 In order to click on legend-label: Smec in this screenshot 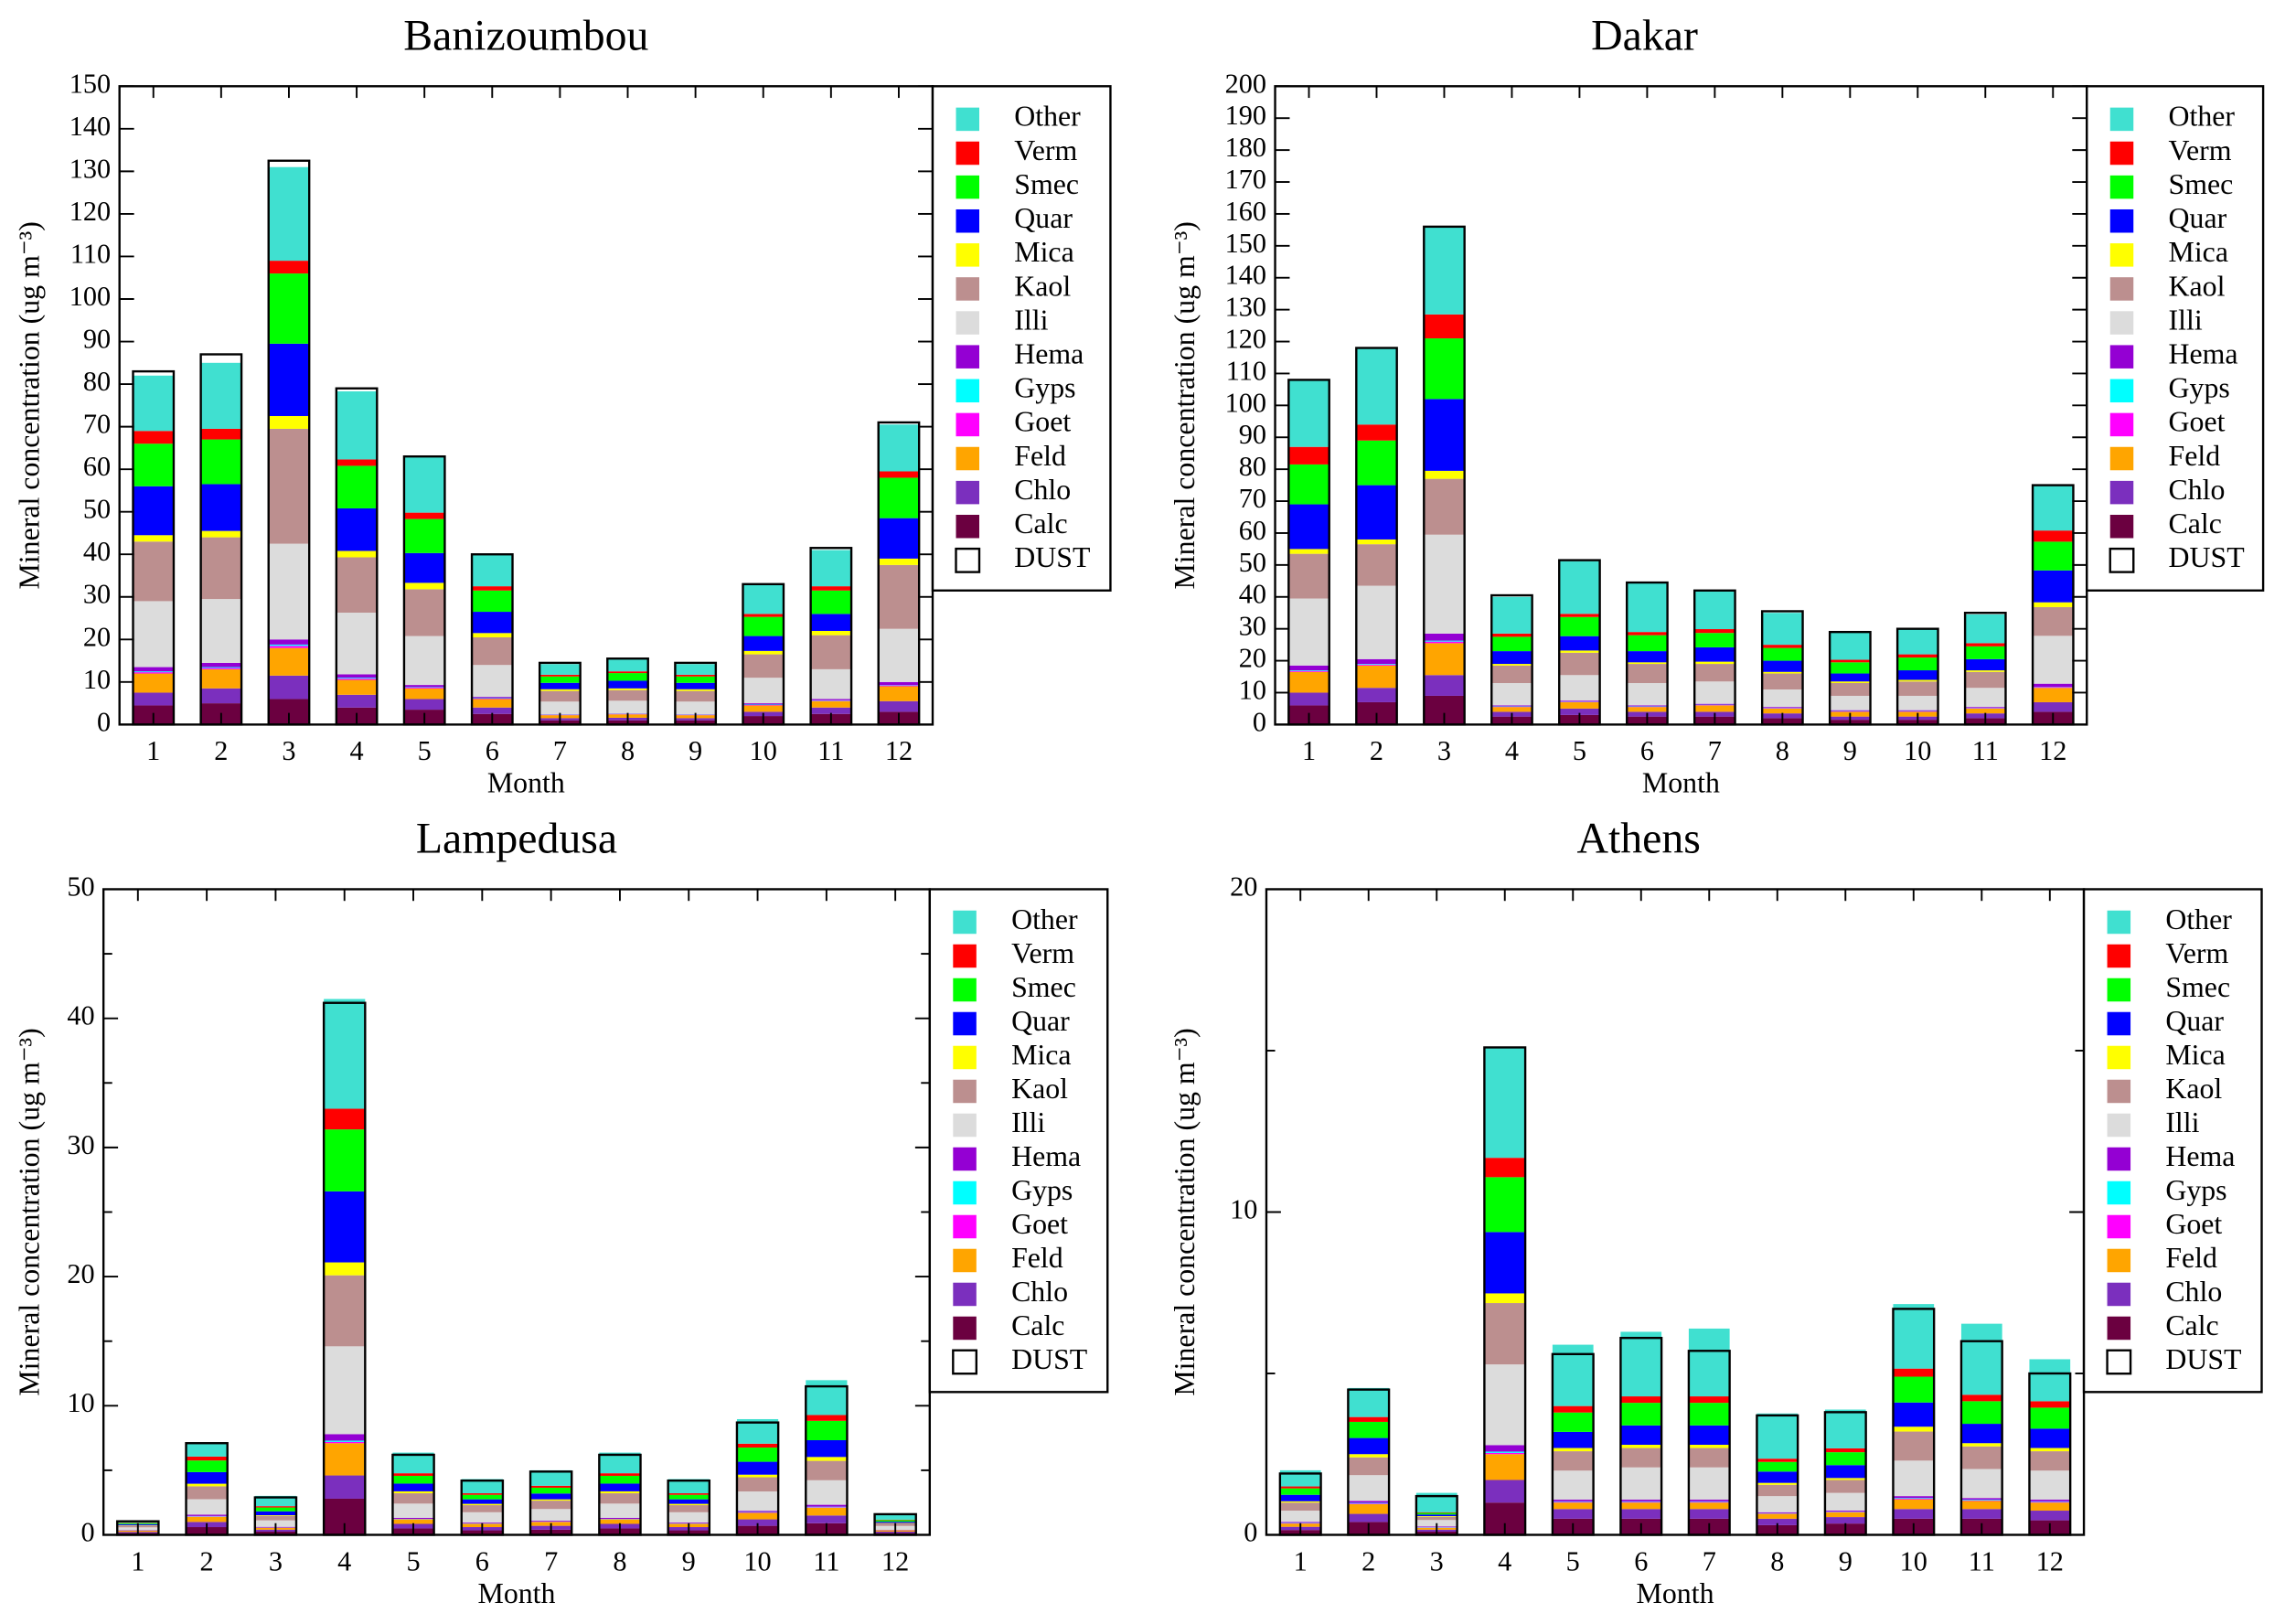, I will do `click(1044, 987)`.